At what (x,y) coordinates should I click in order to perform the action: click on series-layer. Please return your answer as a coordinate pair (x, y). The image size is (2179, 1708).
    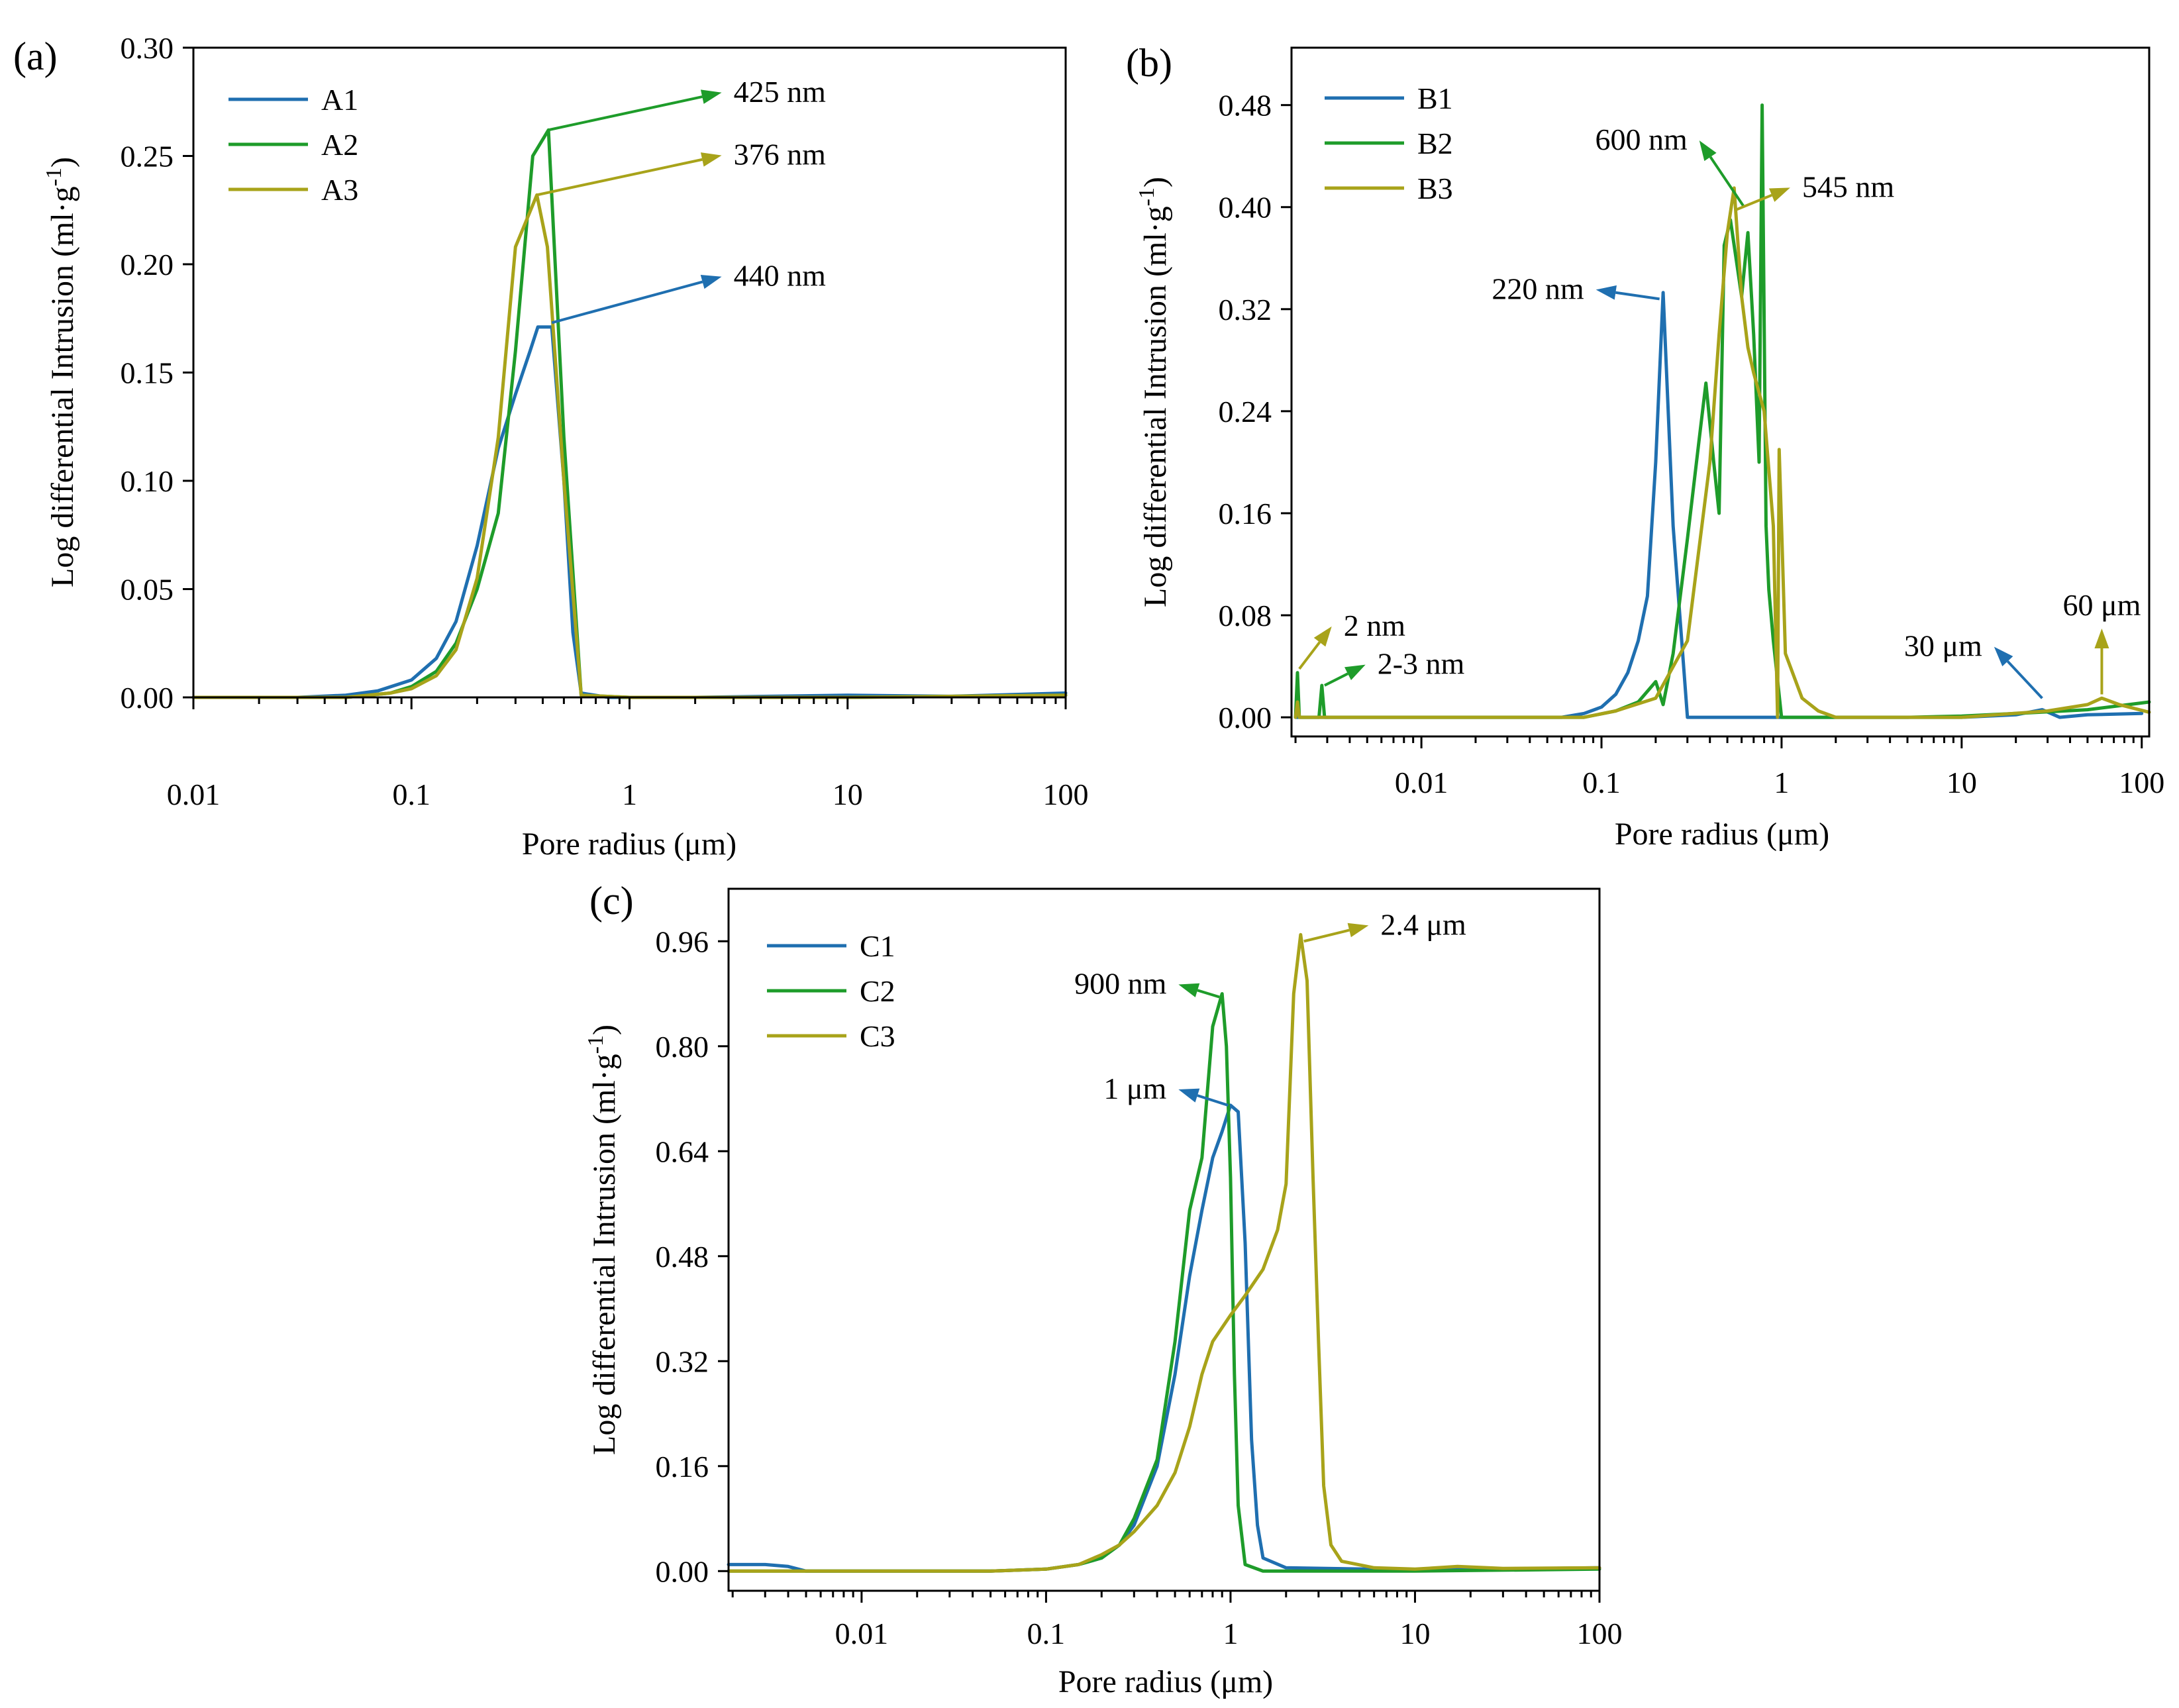
    Looking at the image, I should click on (629, 414).